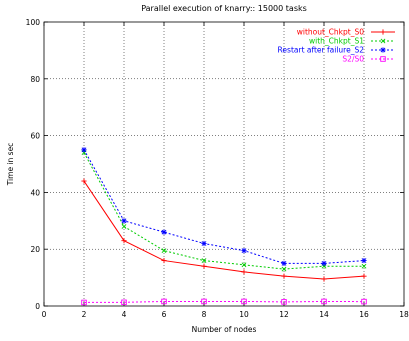  What do you see at coordinates (336, 41) in the screenshot?
I see `legend-label: with_Chkpt_S1` at bounding box center [336, 41].